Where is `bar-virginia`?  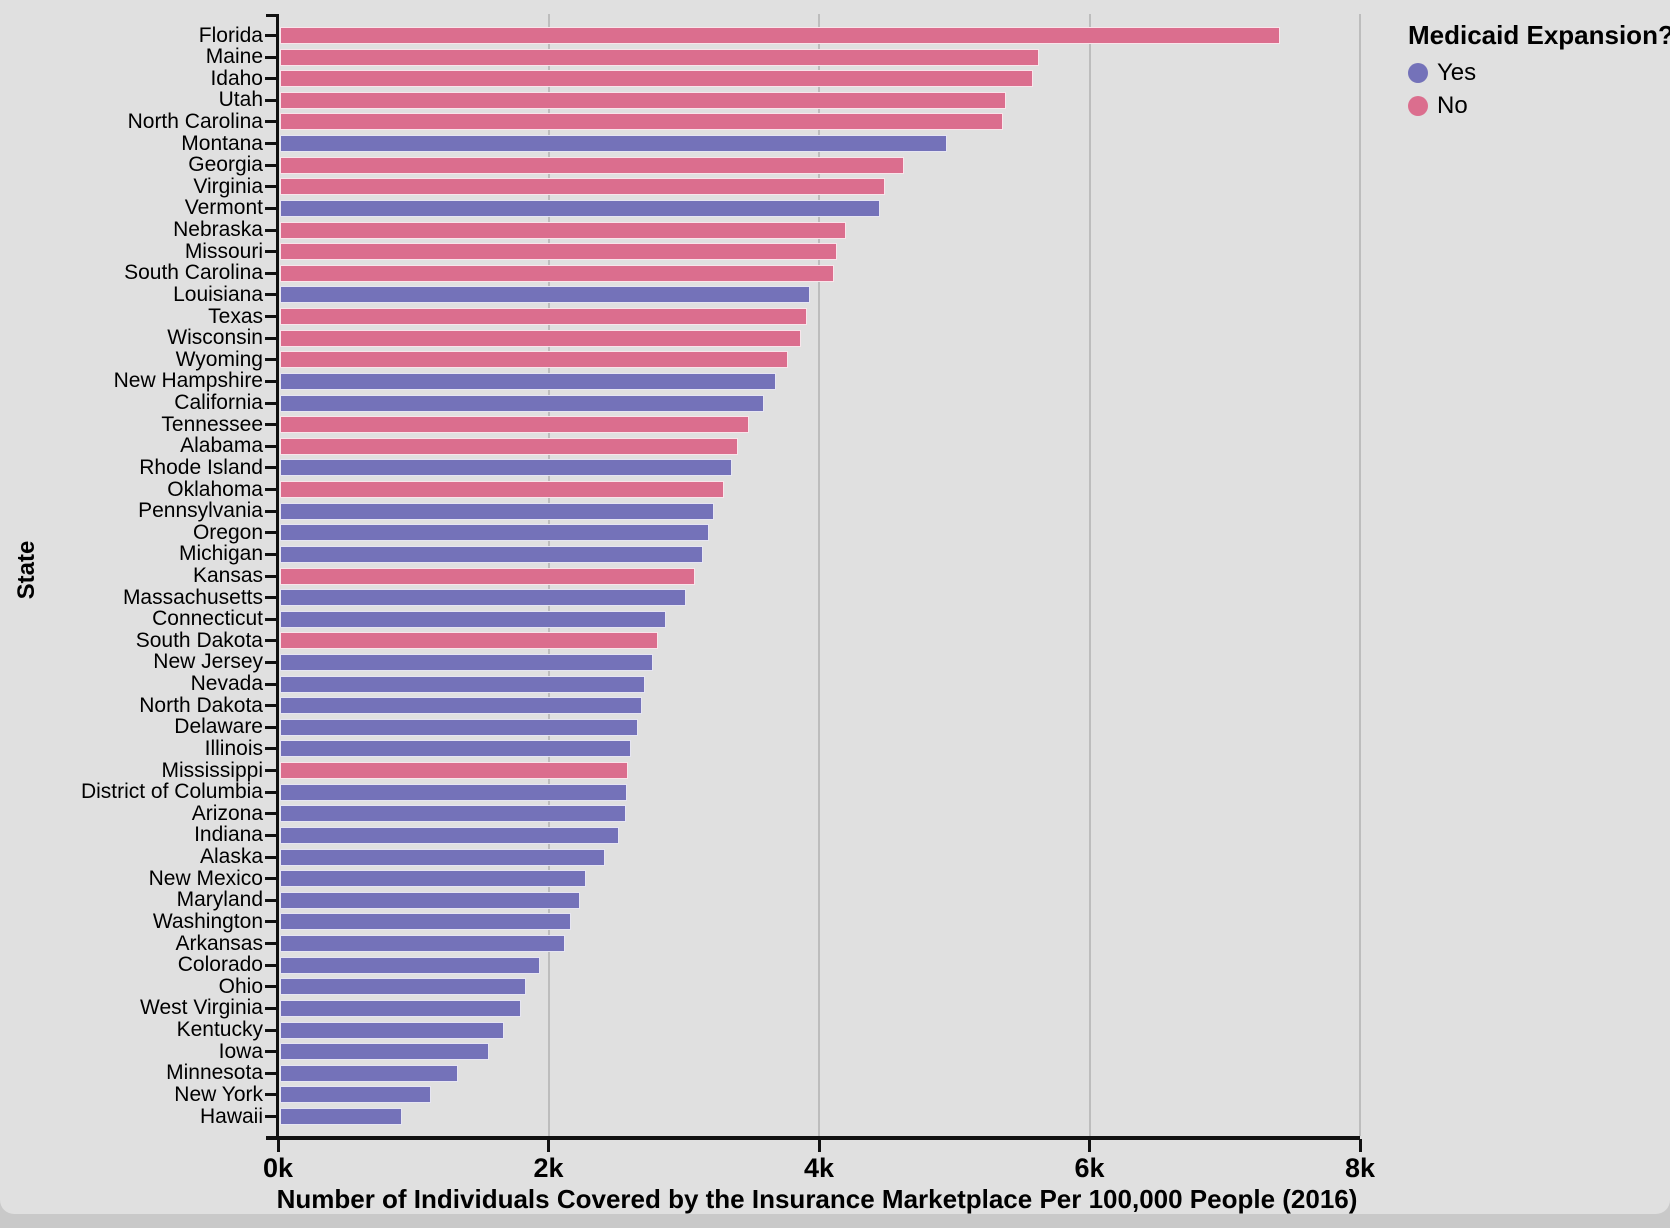
bar-virginia is located at coordinates (582, 187).